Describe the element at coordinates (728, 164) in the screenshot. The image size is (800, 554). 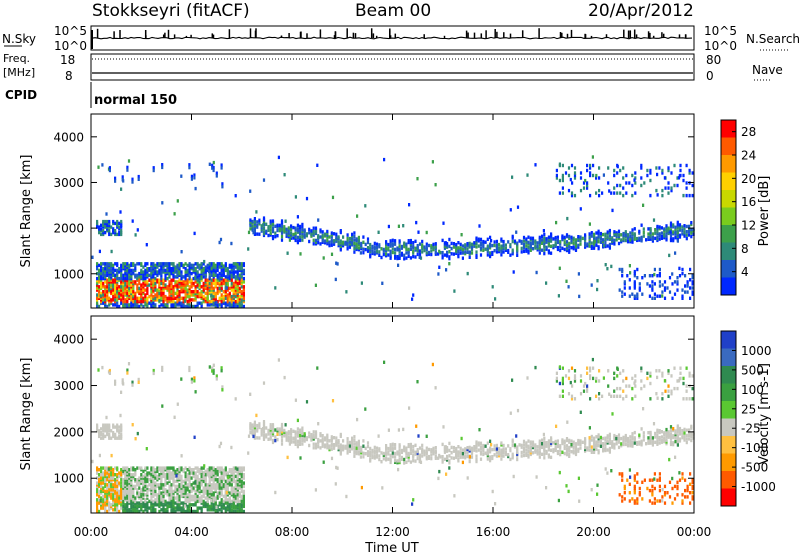
I see `colorbar-segment` at that location.